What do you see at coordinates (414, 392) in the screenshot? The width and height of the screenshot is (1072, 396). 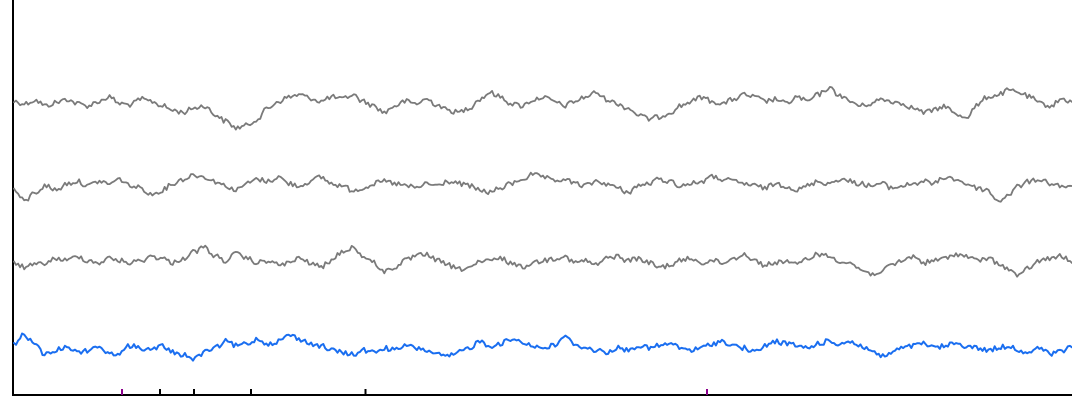 I see `tick-group` at bounding box center [414, 392].